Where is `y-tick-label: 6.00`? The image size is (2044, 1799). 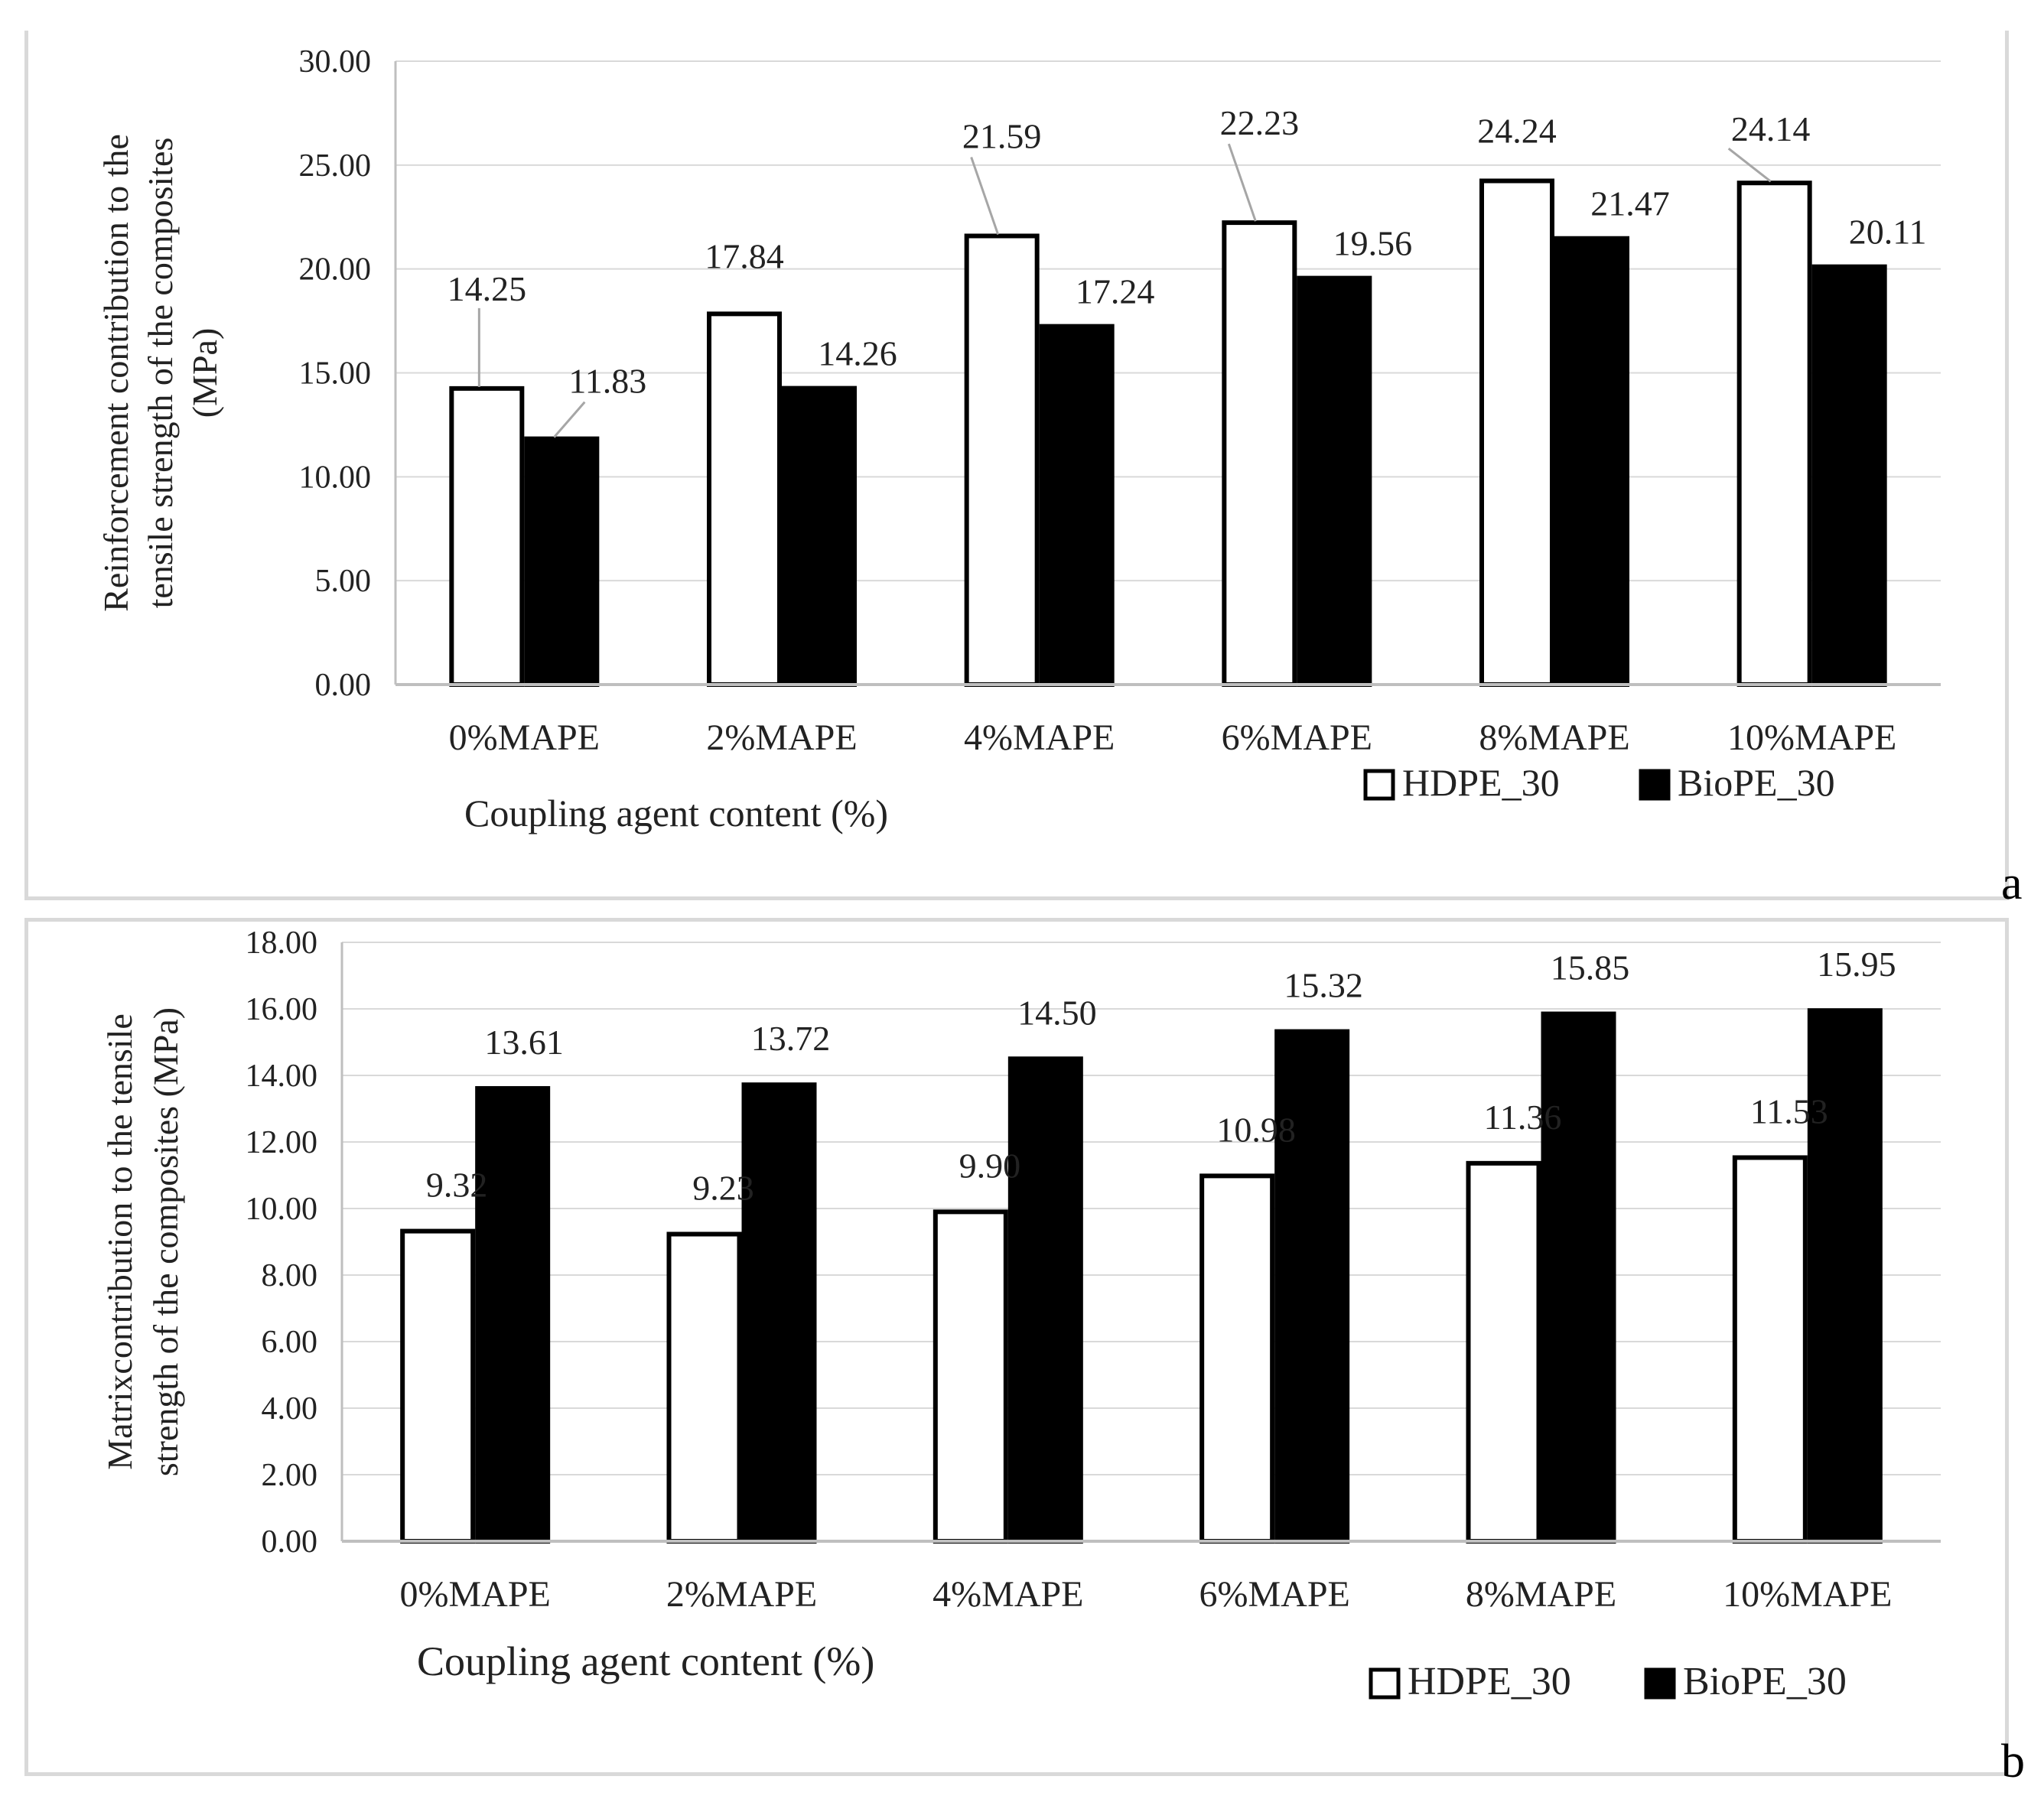 y-tick-label: 6.00 is located at coordinates (290, 1342).